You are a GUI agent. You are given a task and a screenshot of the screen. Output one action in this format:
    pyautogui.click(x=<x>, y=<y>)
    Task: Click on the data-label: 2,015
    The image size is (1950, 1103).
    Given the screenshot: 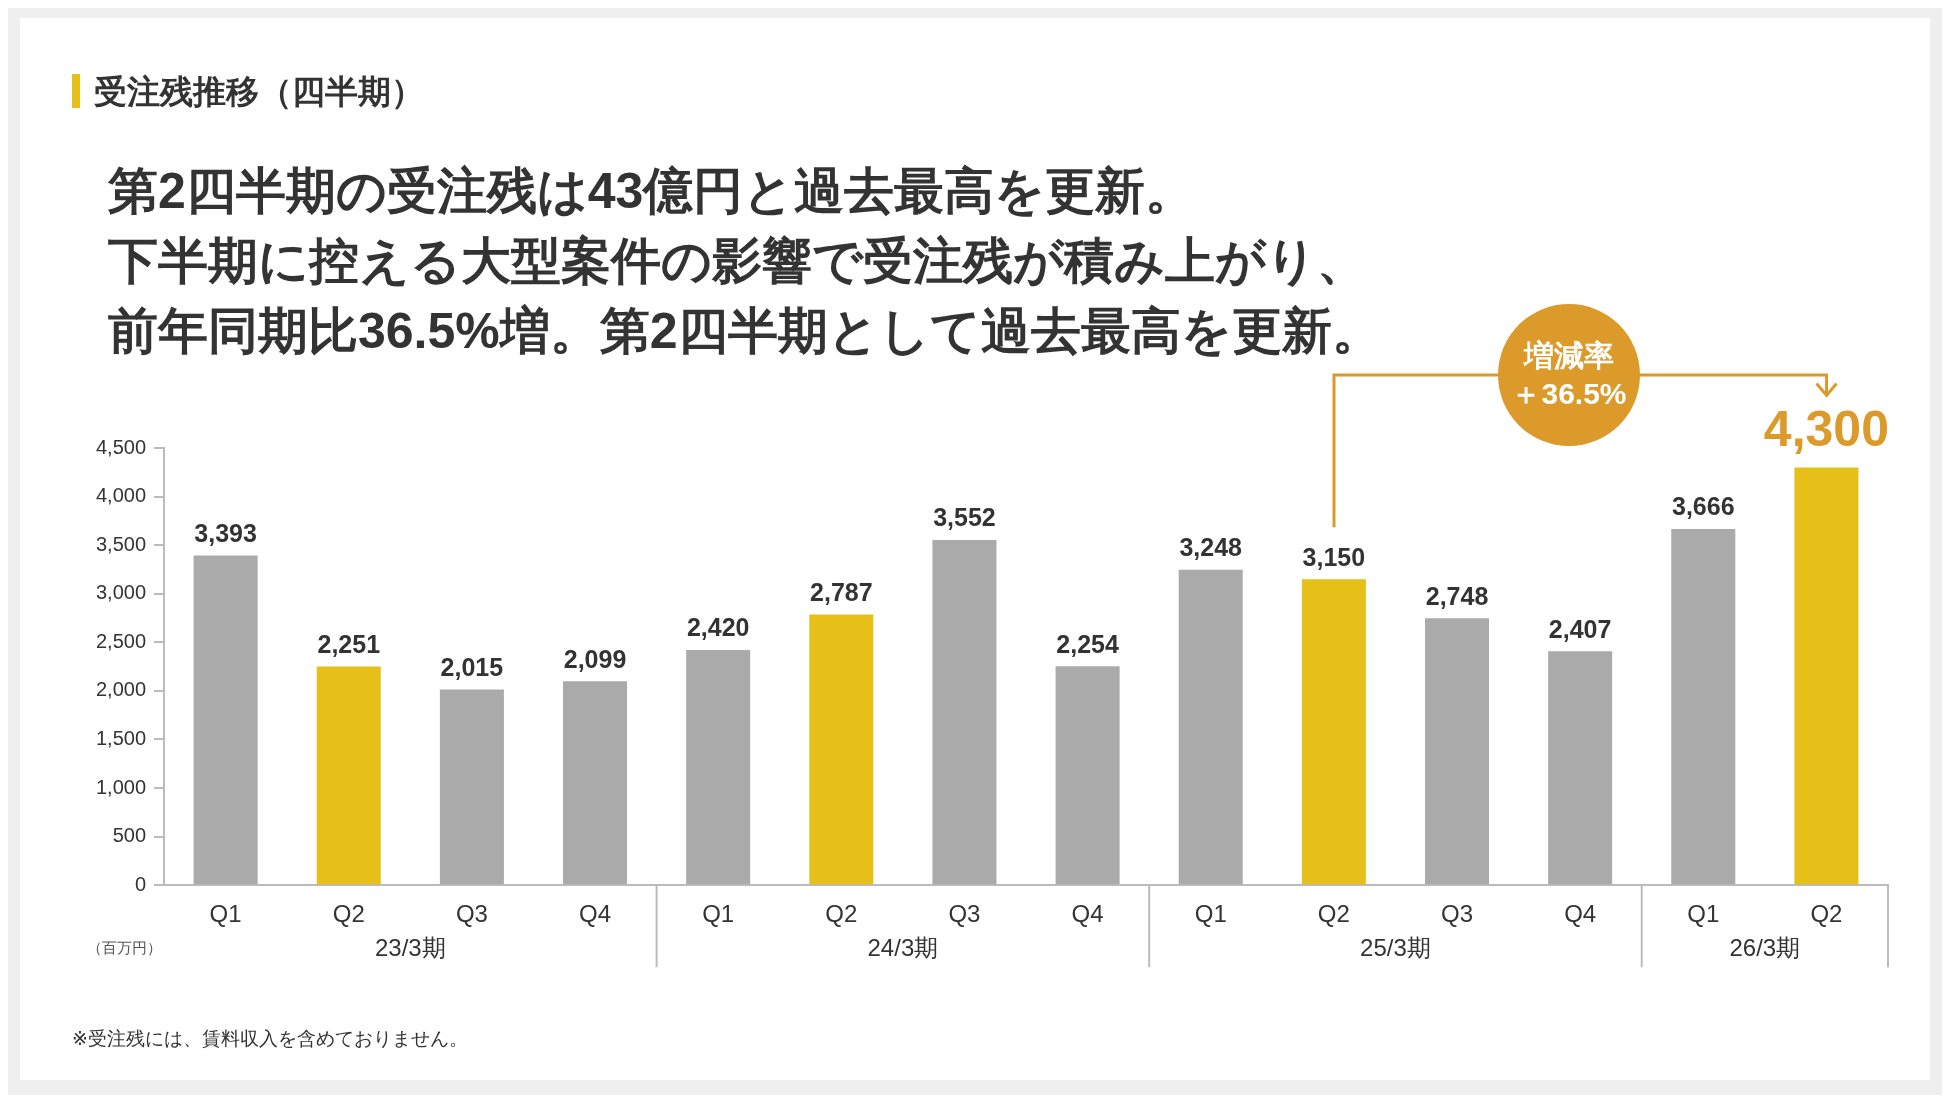 What is the action you would take?
    pyautogui.click(x=472, y=666)
    